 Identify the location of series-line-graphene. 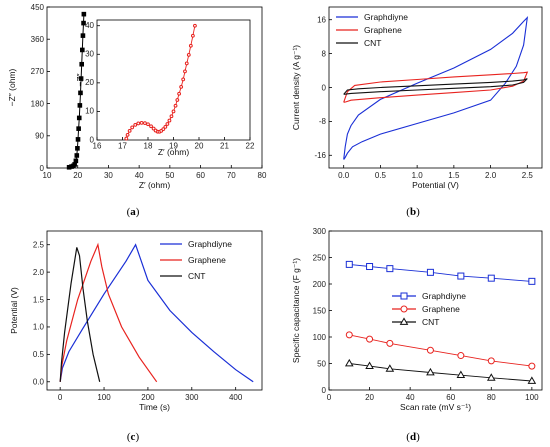
(440, 350).